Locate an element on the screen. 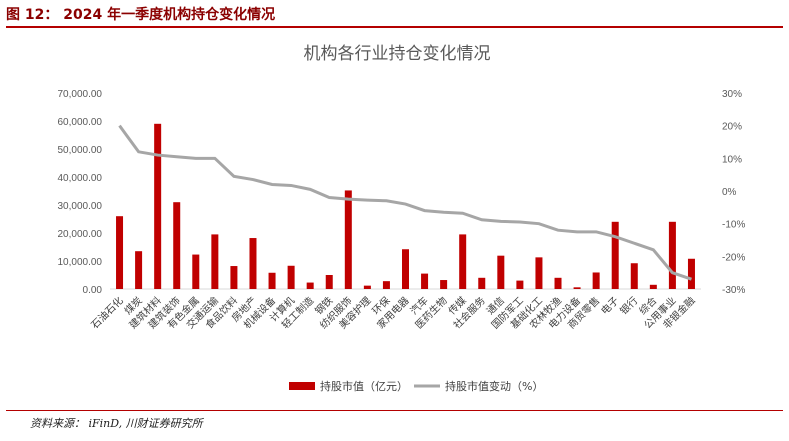 The image size is (789, 441). right-tick-label: 10% is located at coordinates (732, 159).